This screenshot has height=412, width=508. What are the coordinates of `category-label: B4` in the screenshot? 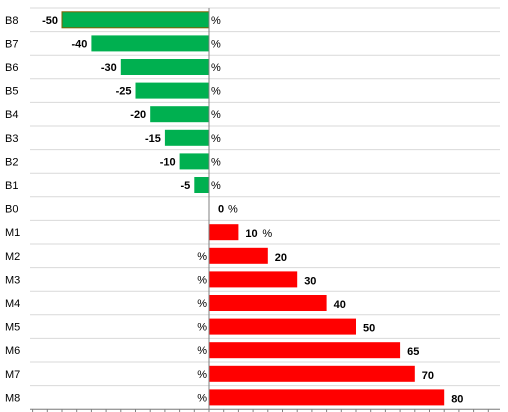 It's located at (11, 115).